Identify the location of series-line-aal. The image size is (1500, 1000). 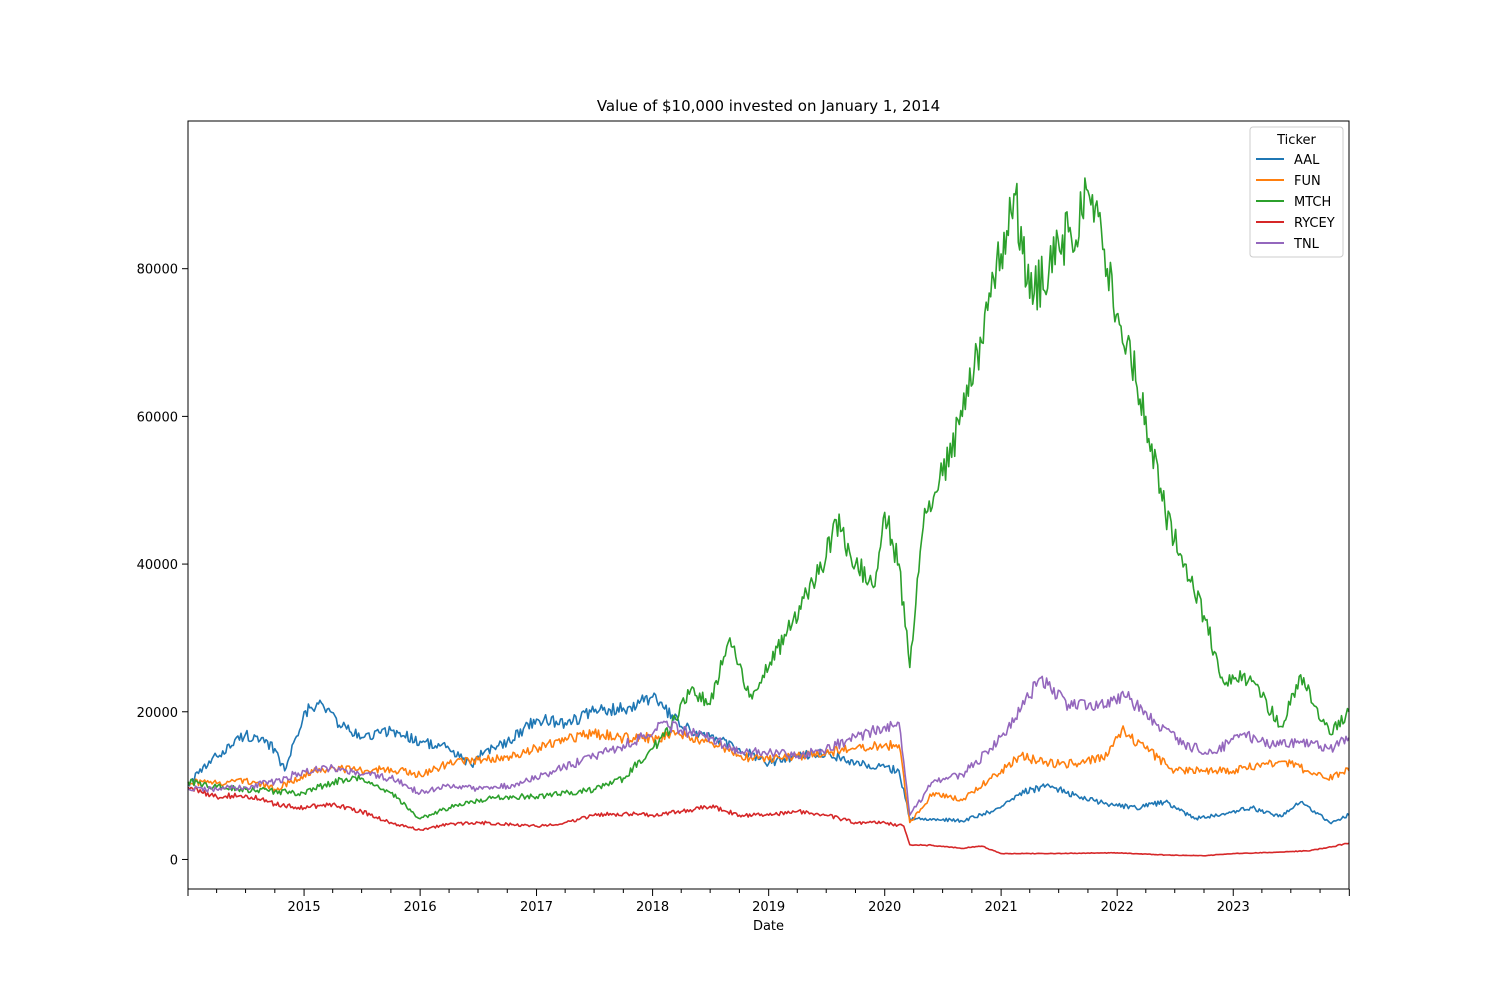
(768, 758).